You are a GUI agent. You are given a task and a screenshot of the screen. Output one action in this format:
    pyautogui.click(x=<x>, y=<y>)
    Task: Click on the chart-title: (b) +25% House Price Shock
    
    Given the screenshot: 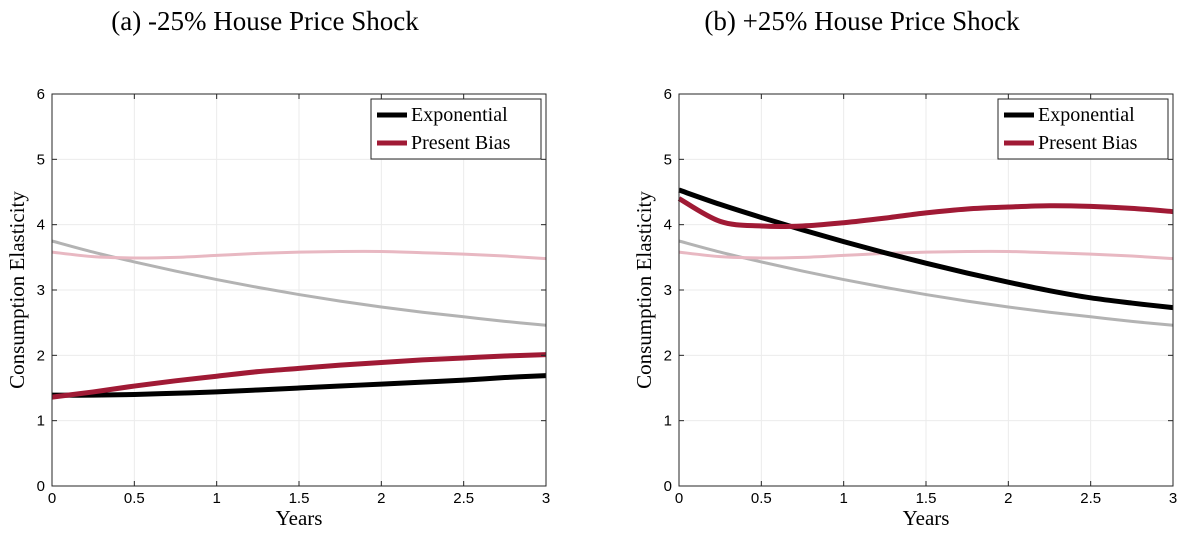 What is the action you would take?
    pyautogui.click(x=862, y=21)
    